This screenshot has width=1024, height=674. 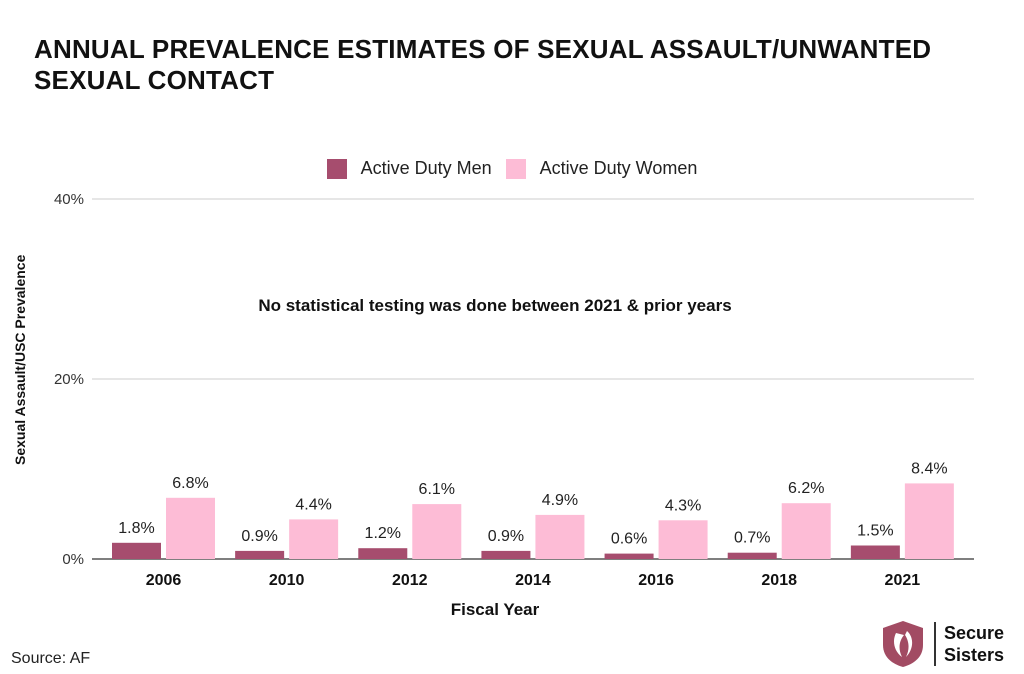 I want to click on source-note: Source: AF, so click(x=51, y=658).